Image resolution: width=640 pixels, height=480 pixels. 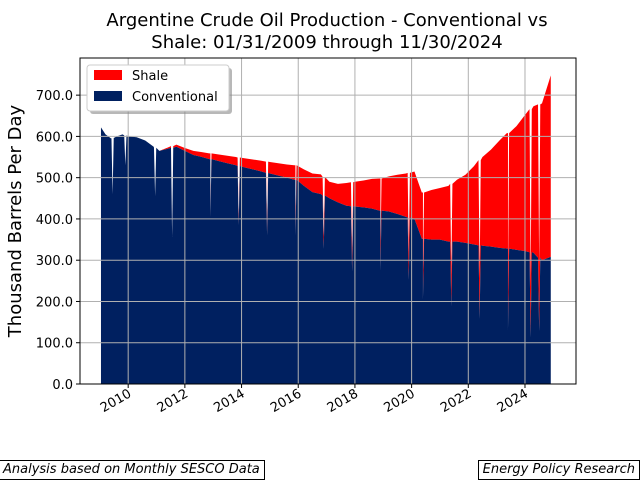 What do you see at coordinates (150, 76) in the screenshot?
I see `legend-label-shale: Shale` at bounding box center [150, 76].